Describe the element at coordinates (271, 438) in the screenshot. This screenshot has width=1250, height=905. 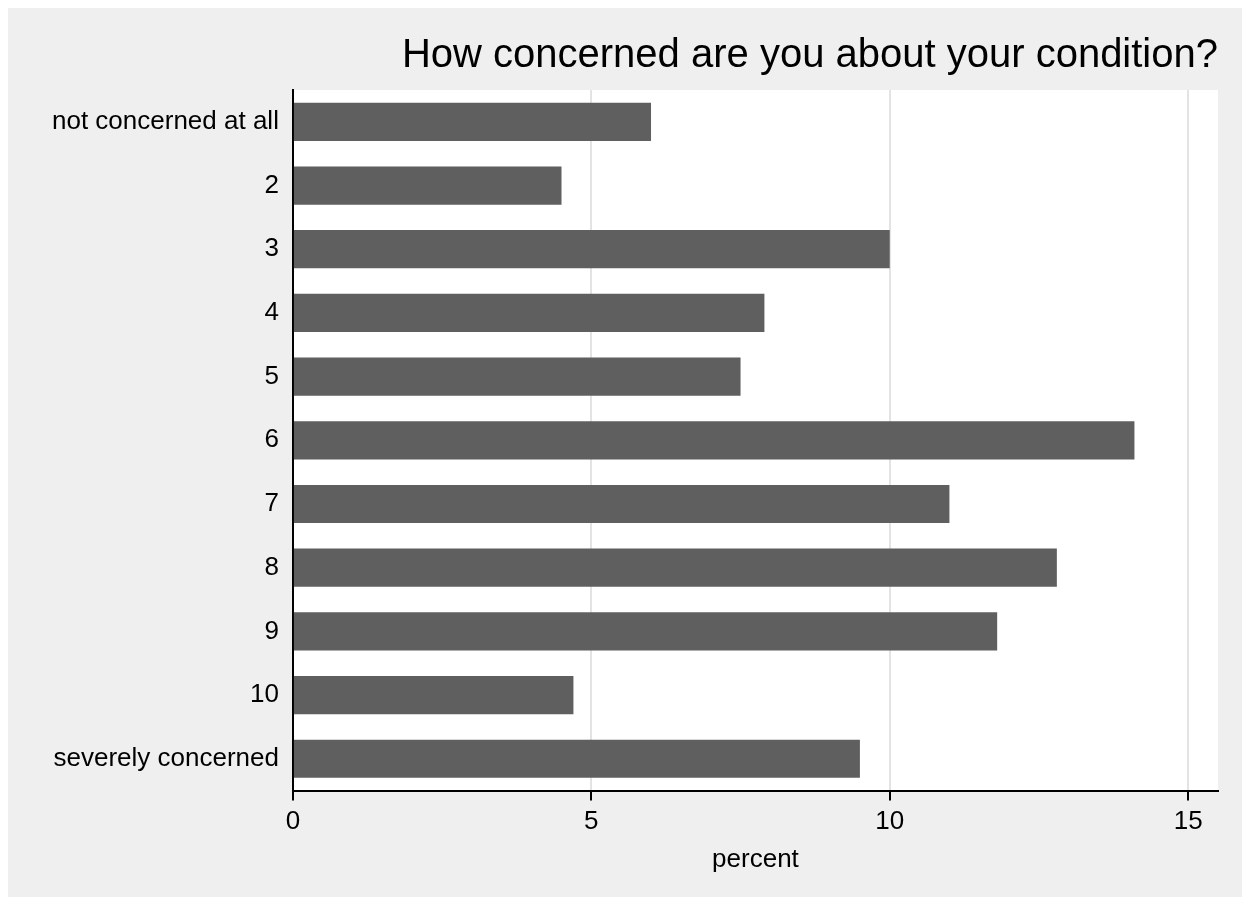
I see `y-tick-label: 6` at that location.